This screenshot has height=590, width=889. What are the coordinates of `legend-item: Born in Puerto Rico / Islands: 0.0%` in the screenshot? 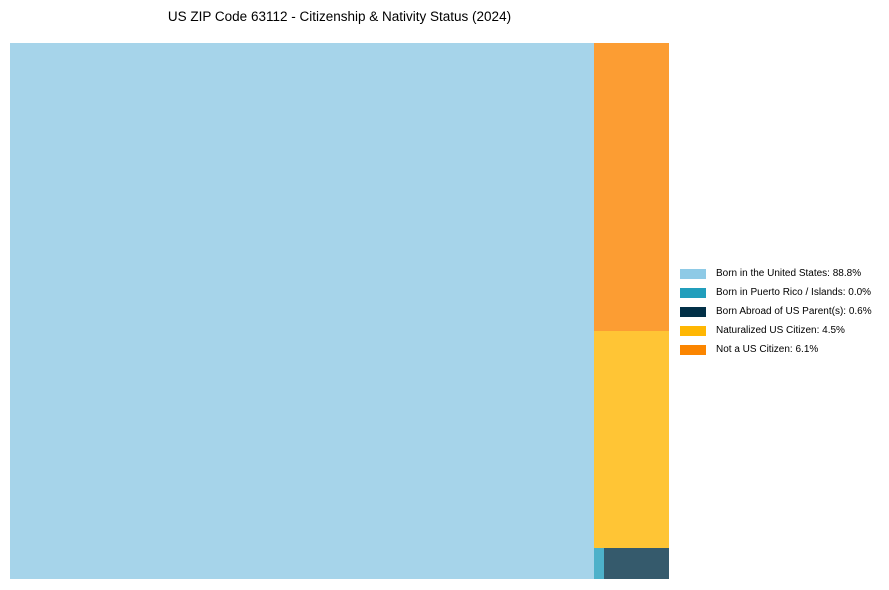 It's located at (776, 292).